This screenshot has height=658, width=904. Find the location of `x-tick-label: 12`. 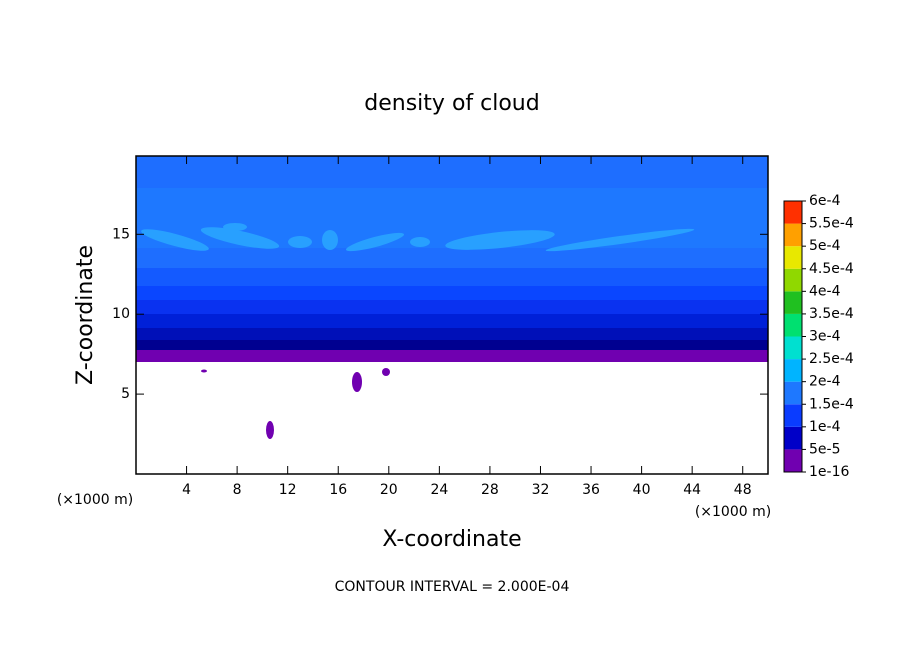

x-tick-label: 12 is located at coordinates (288, 490).